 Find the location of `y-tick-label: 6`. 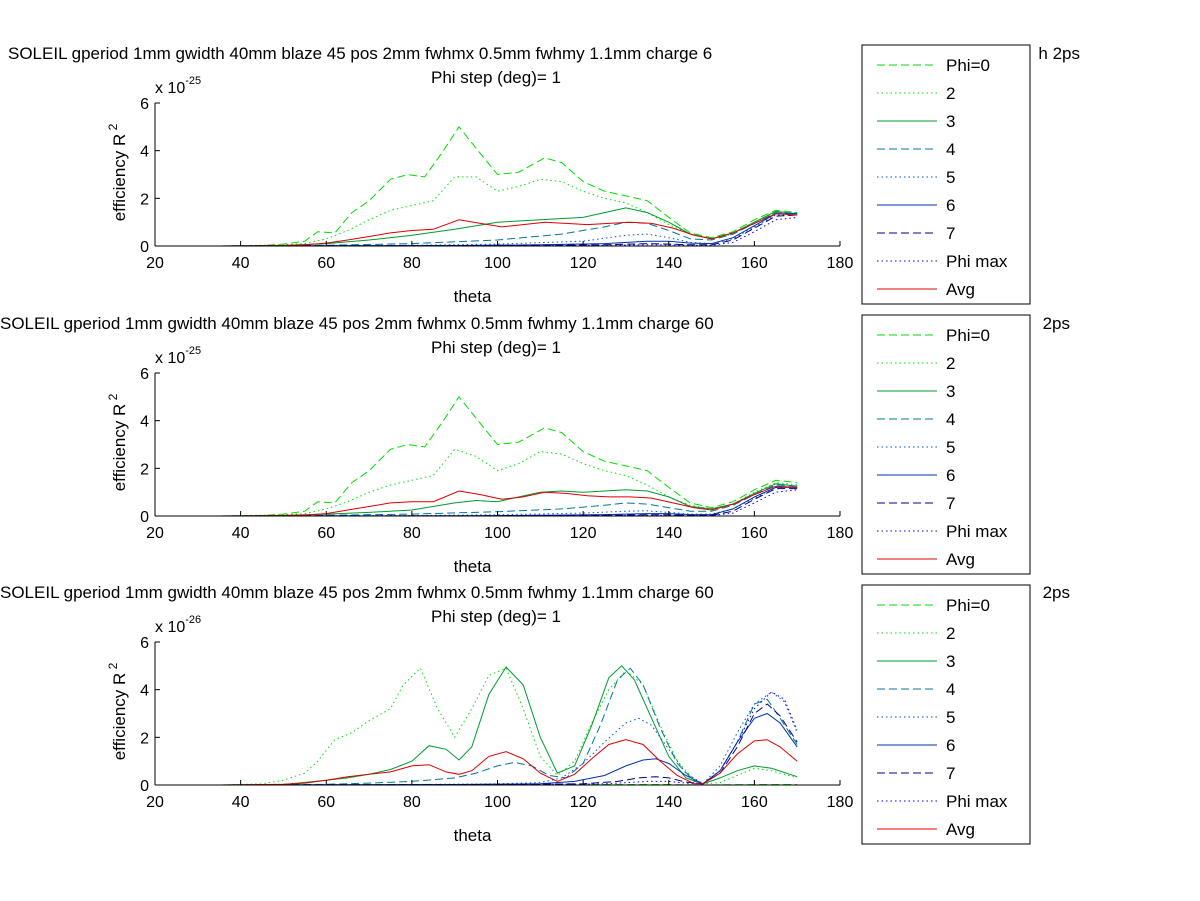

y-tick-label: 6 is located at coordinates (144, 104).